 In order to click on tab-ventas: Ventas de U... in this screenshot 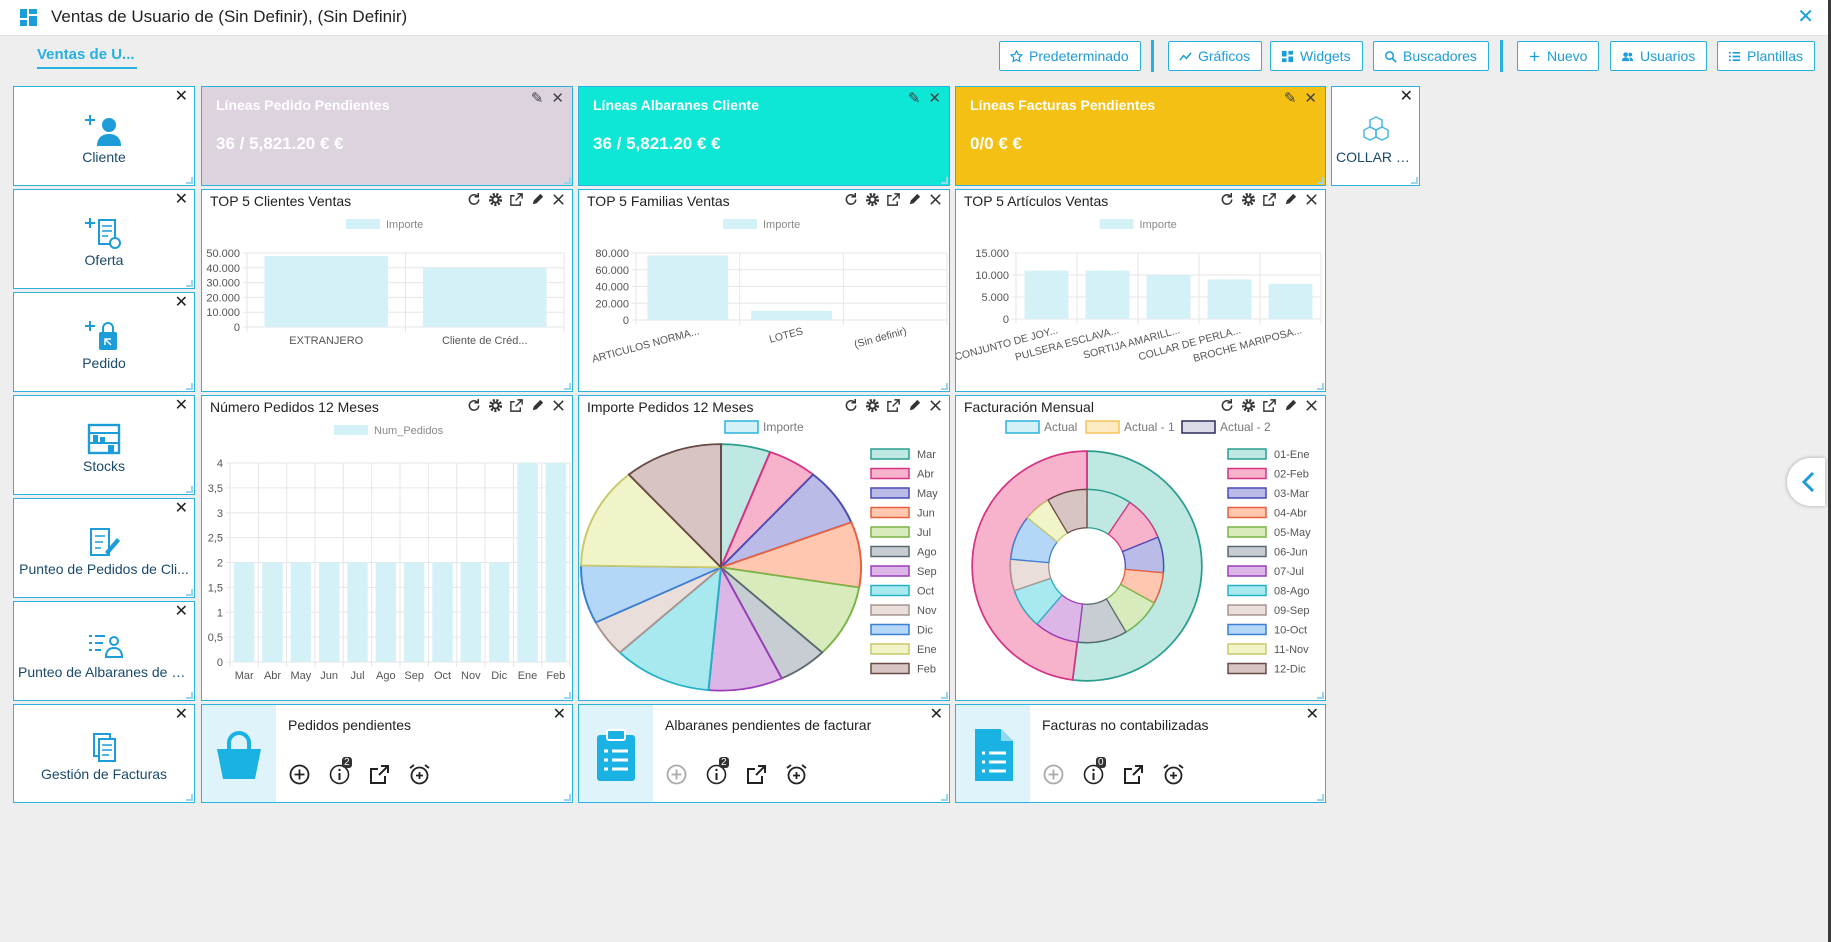, I will do `click(87, 57)`.